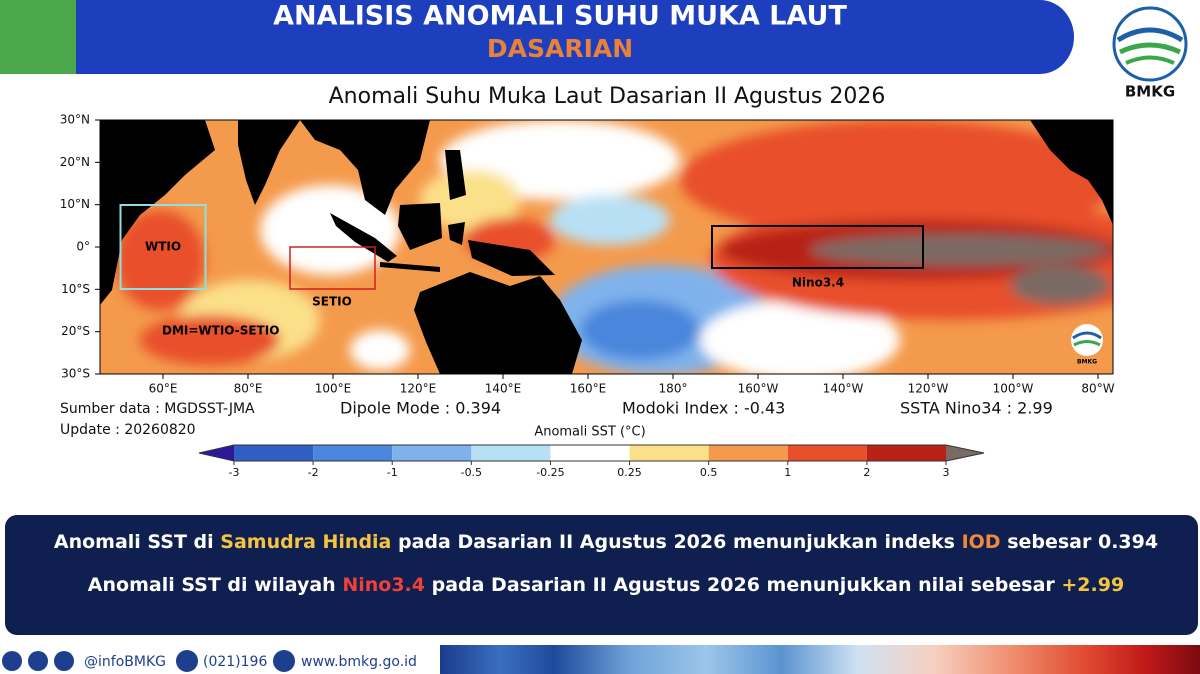  I want to click on logo-text: BMKG, so click(1150, 92).